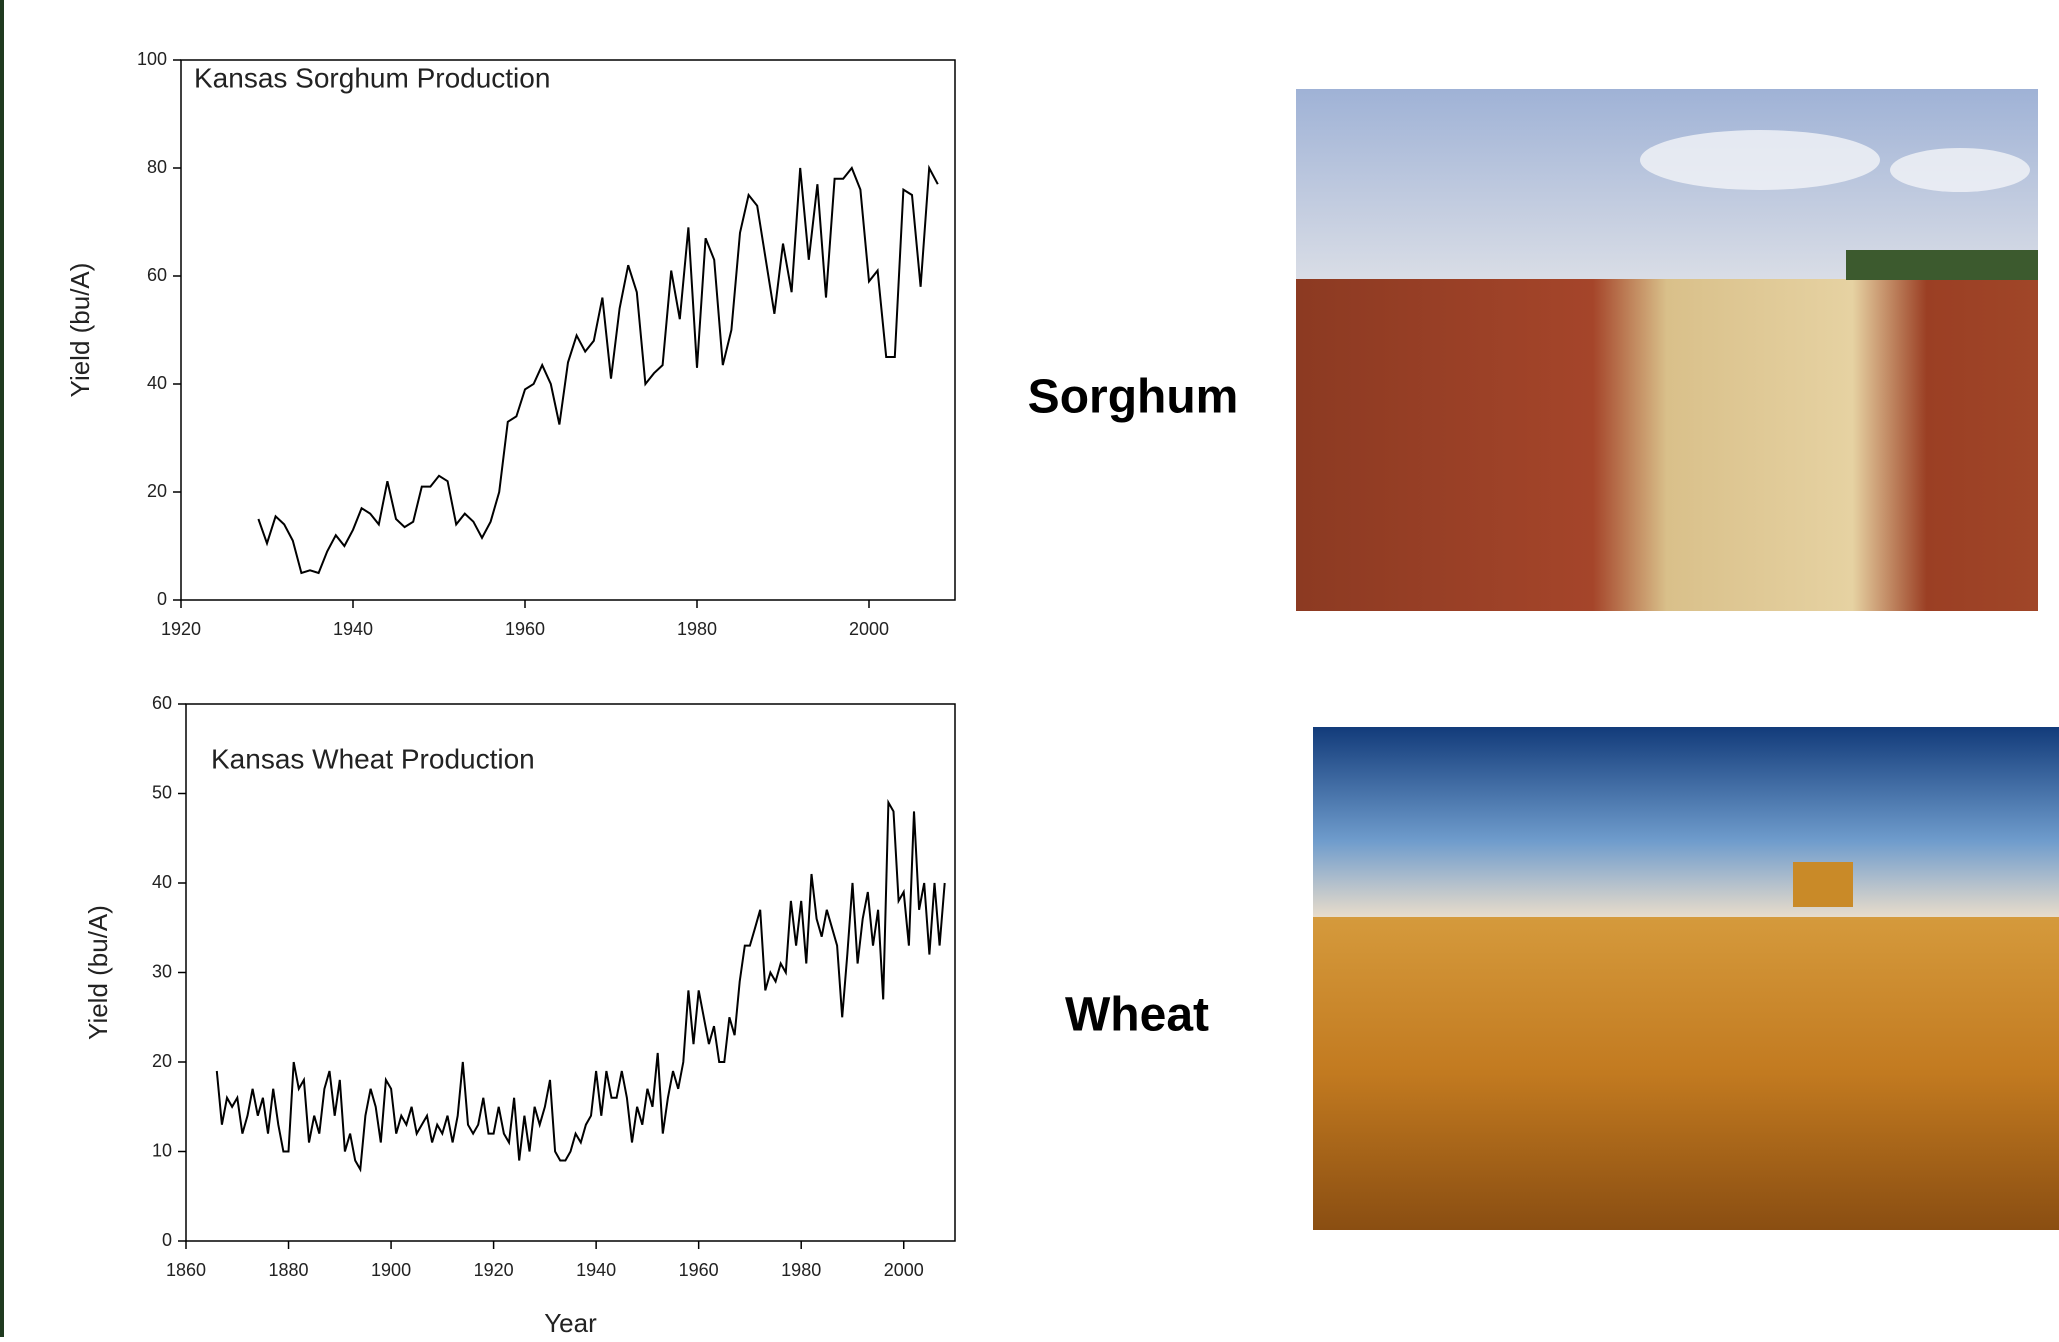 This screenshot has height=1342, width=2059. I want to click on y-tick-label: 50, so click(162, 792).